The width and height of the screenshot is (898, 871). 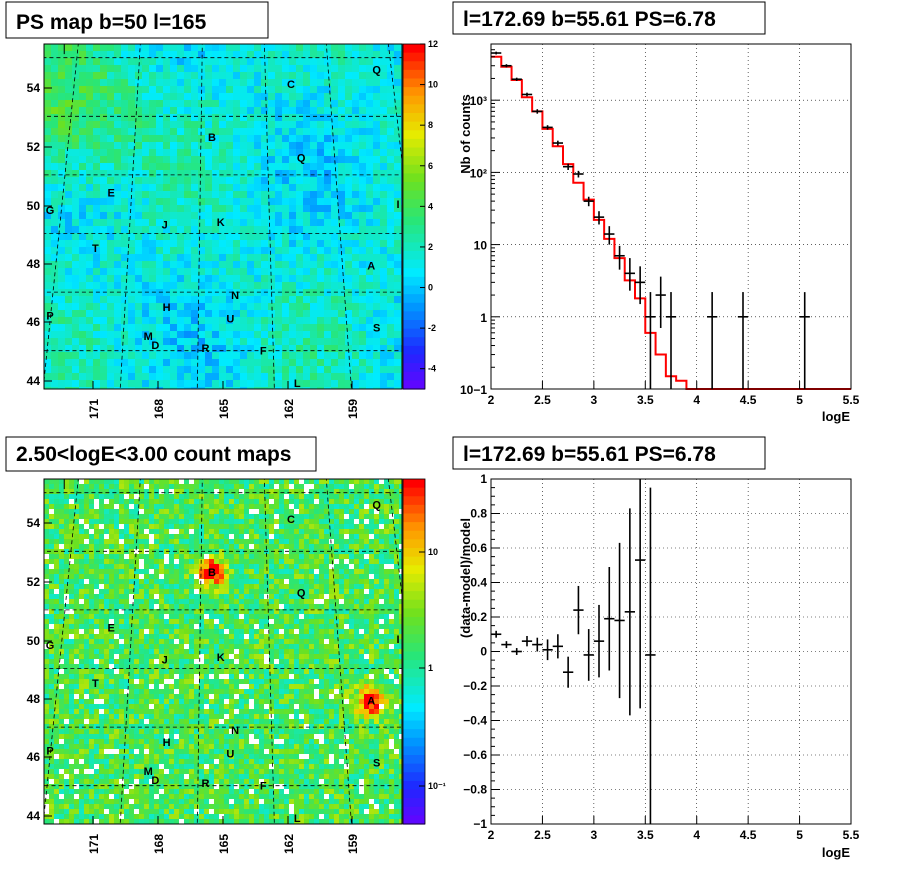 What do you see at coordinates (516, 79) in the screenshot?
I see `spectrum-data-point` at bounding box center [516, 79].